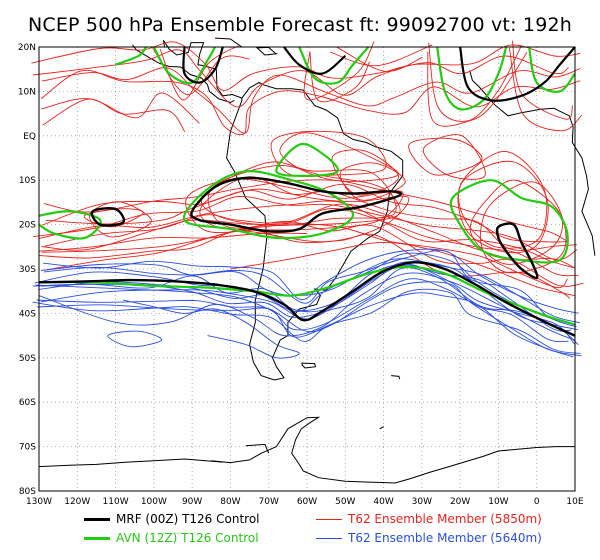  Describe the element at coordinates (329, 538) in the screenshot. I see `legend-swatch-blue` at that location.